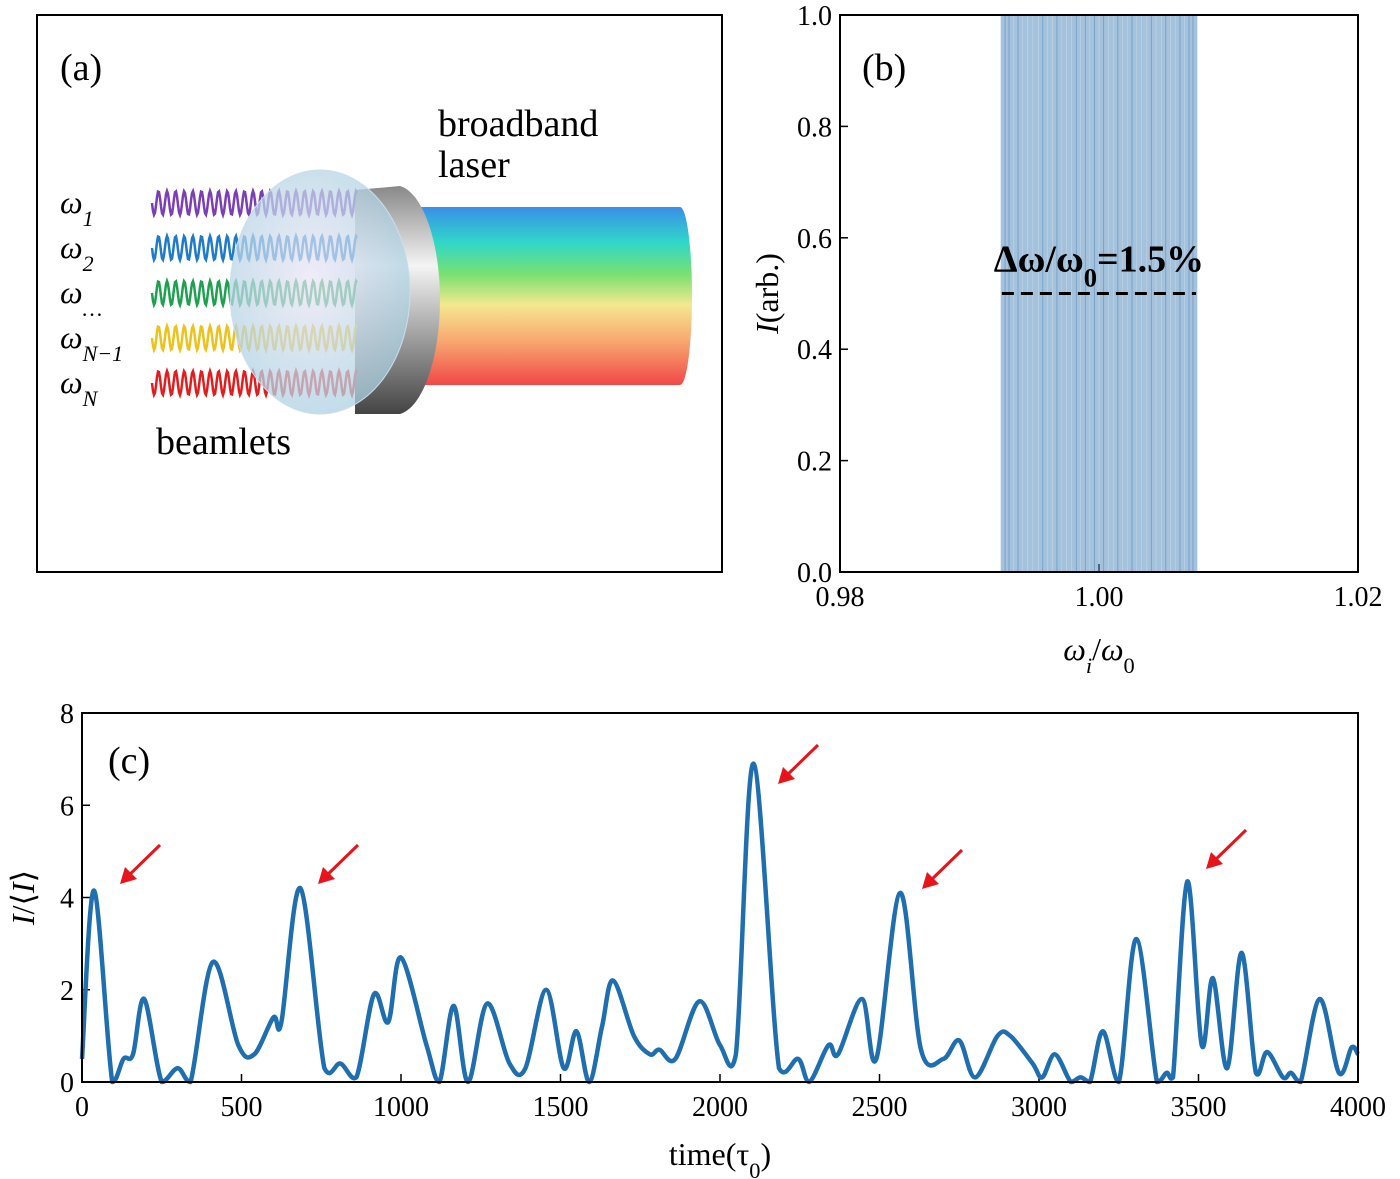  Describe the element at coordinates (765, 1154) in the screenshot. I see `x-axis-label-part: )` at that location.